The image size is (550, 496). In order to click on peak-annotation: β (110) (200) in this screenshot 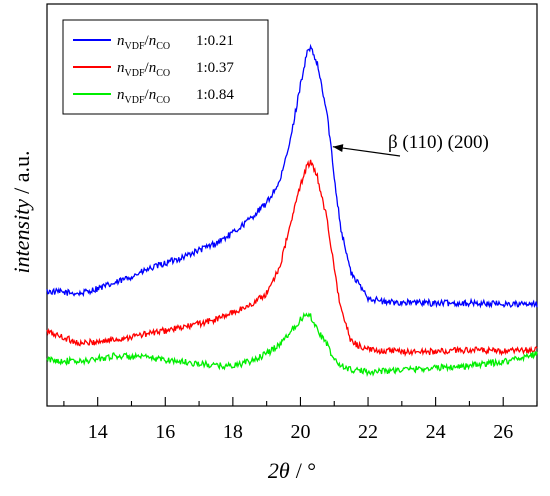, I will do `click(410, 144)`.